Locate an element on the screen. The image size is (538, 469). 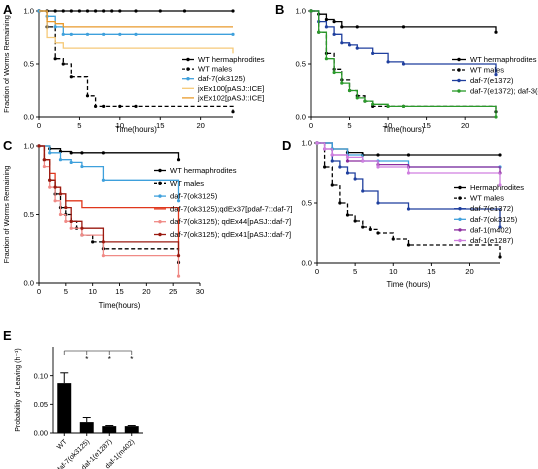
panel-c-letter: C is located at coordinates (8, 145).